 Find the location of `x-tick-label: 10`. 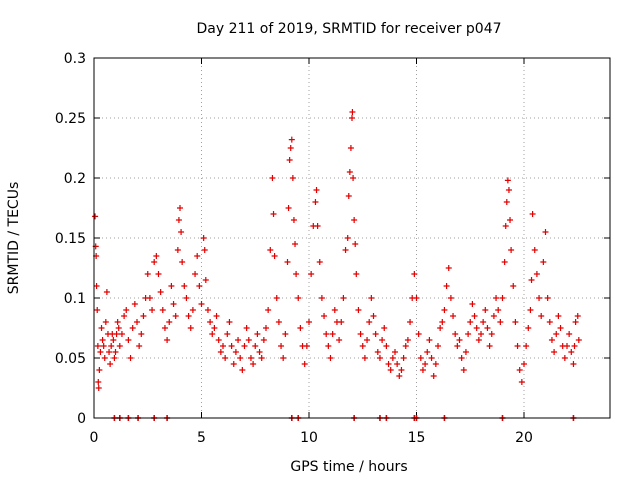

x-tick-label: 10 is located at coordinates (309, 438).